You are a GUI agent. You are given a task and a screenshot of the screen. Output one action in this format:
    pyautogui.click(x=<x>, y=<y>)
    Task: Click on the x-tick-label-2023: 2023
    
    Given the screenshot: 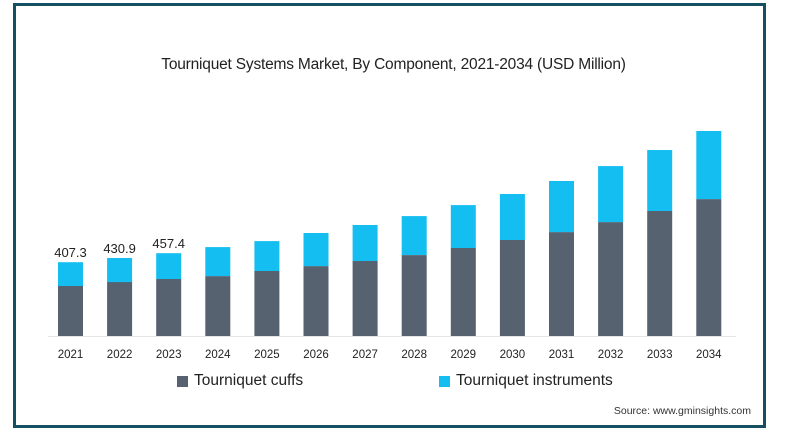 What is the action you would take?
    pyautogui.click(x=169, y=355)
    